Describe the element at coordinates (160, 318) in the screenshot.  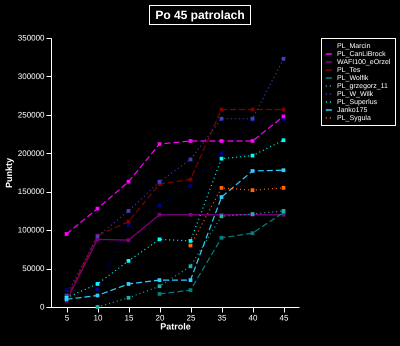
I see `x-tick-label: 20` at that location.